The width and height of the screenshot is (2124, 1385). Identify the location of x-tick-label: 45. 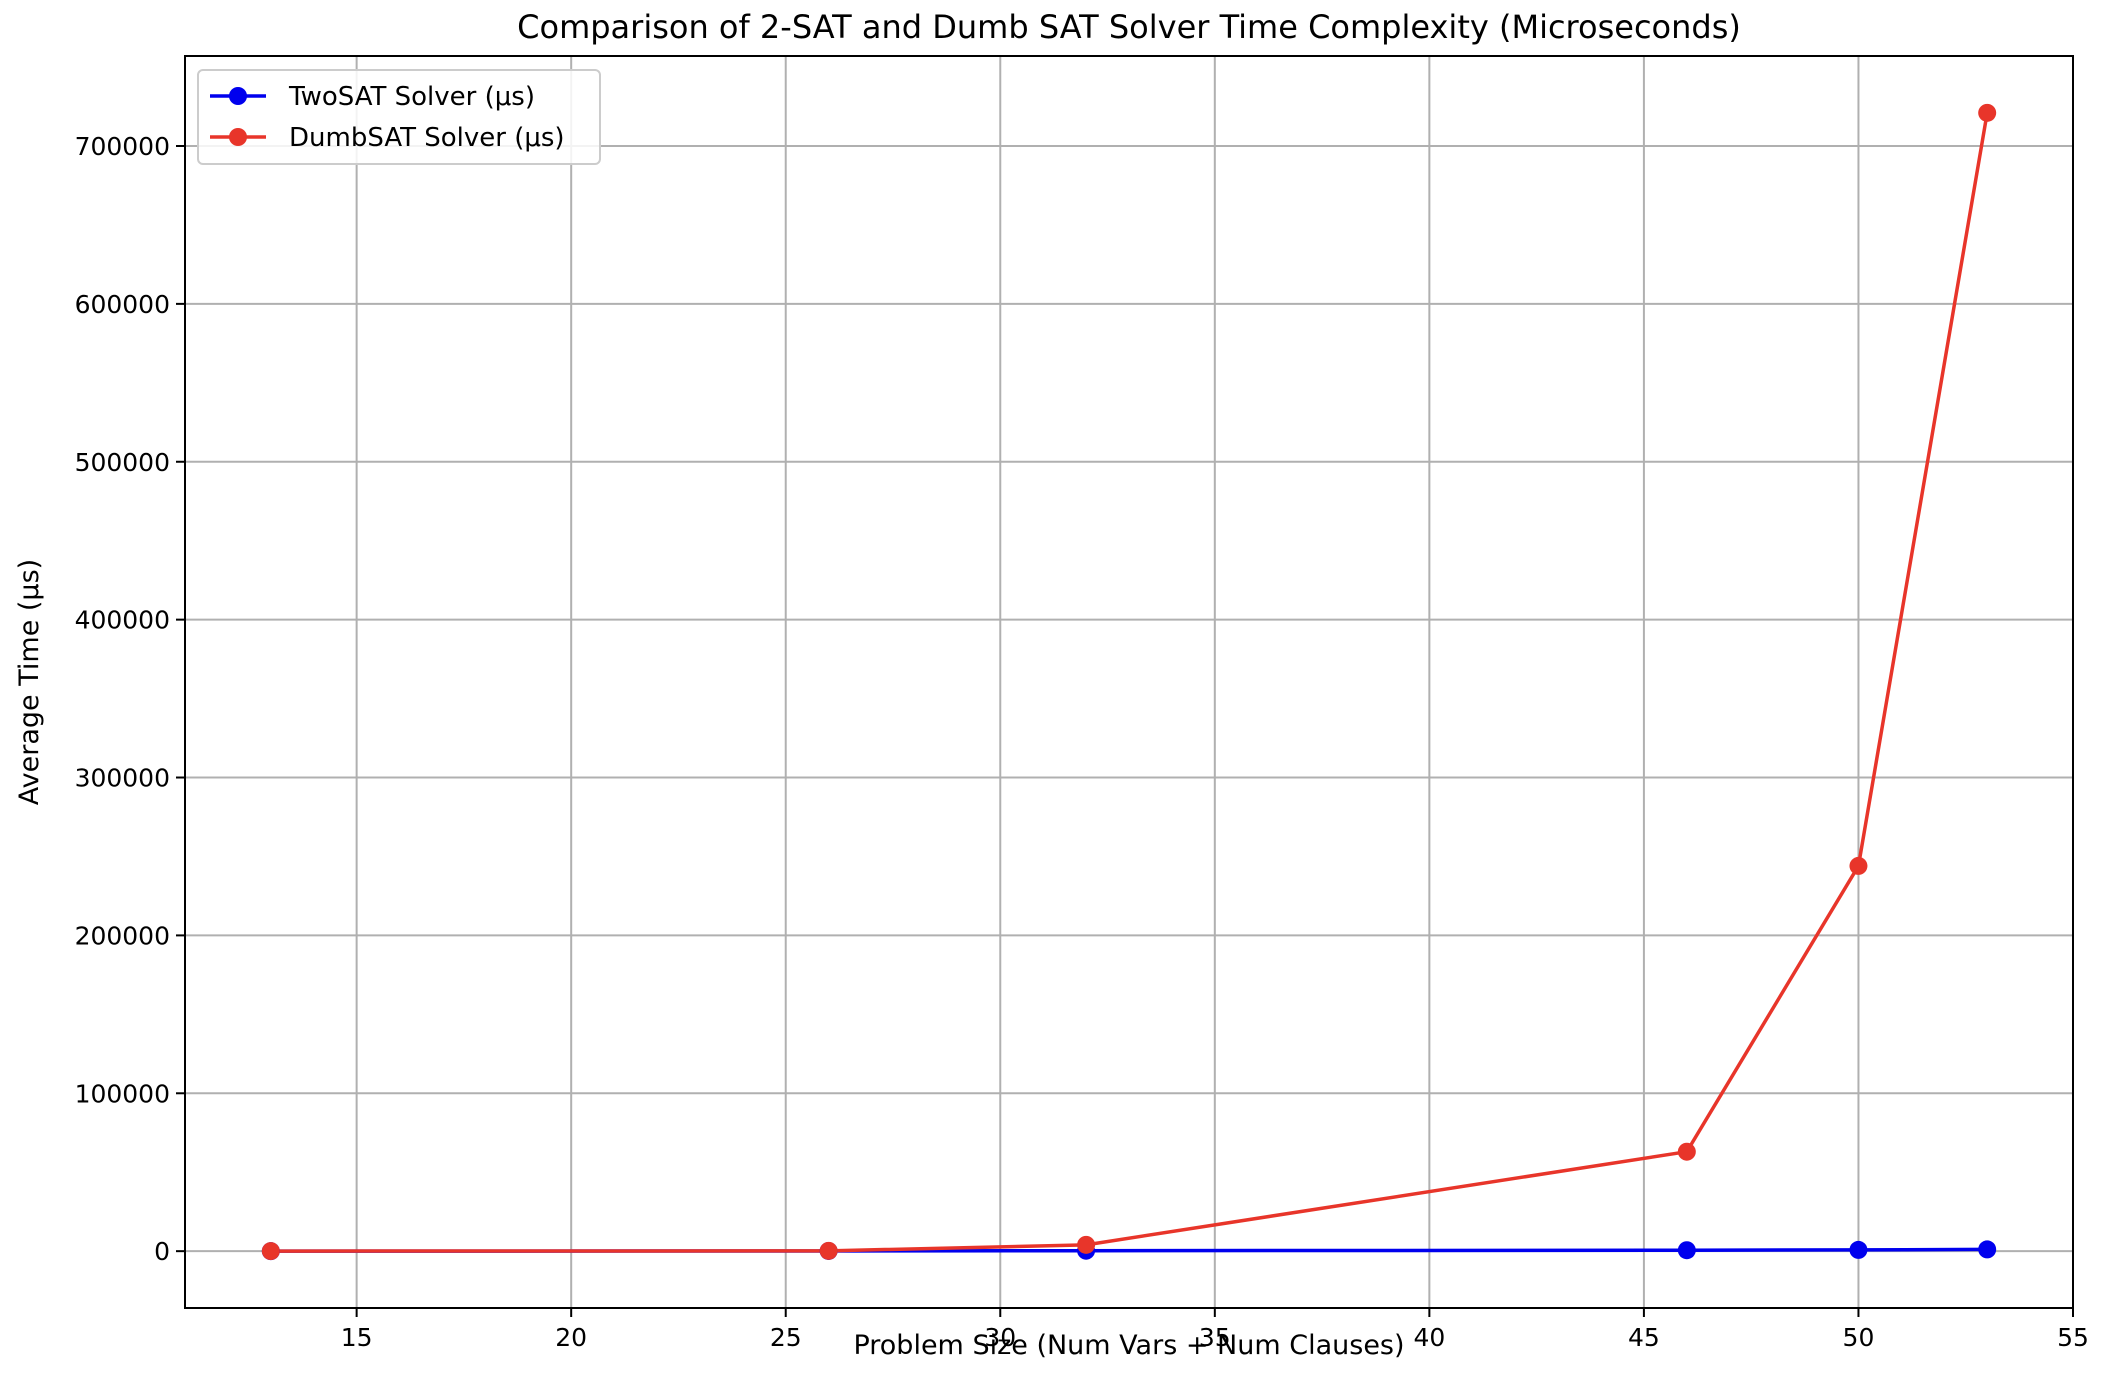
(1644, 1337).